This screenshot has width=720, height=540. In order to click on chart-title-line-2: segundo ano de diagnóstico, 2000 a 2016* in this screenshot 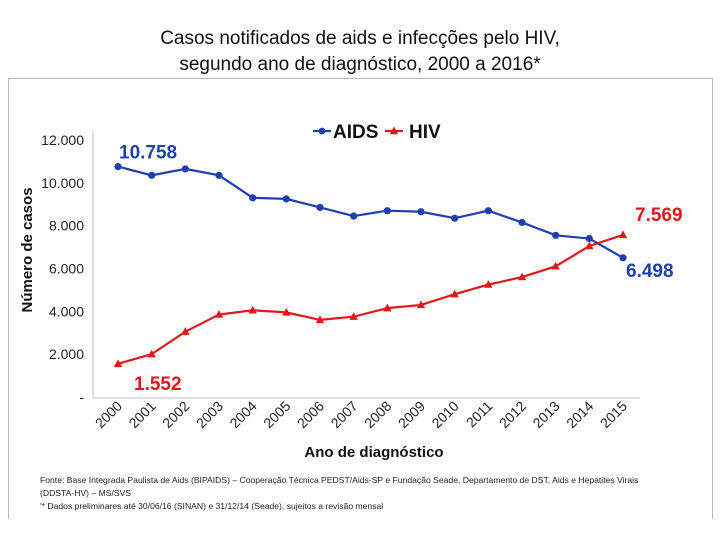, I will do `click(360, 64)`.